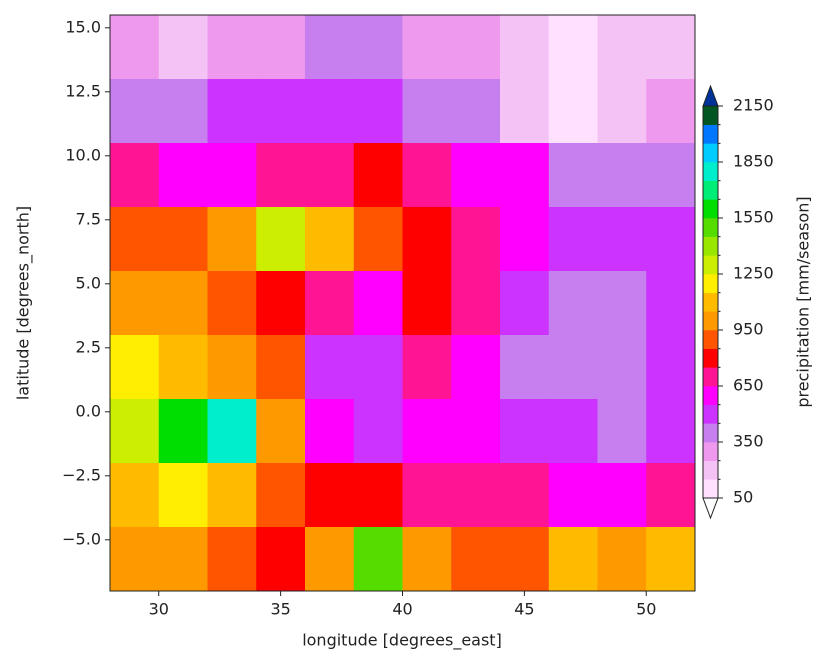 This screenshot has width=829, height=671. I want to click on x-axis-label: longitude [degrees_east], so click(402, 641).